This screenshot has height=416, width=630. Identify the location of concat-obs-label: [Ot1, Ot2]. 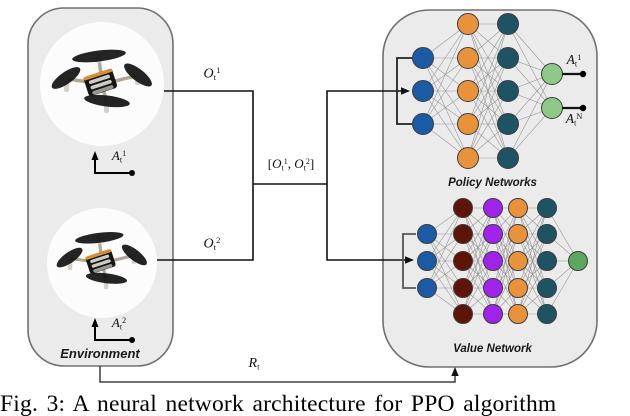
(291, 165).